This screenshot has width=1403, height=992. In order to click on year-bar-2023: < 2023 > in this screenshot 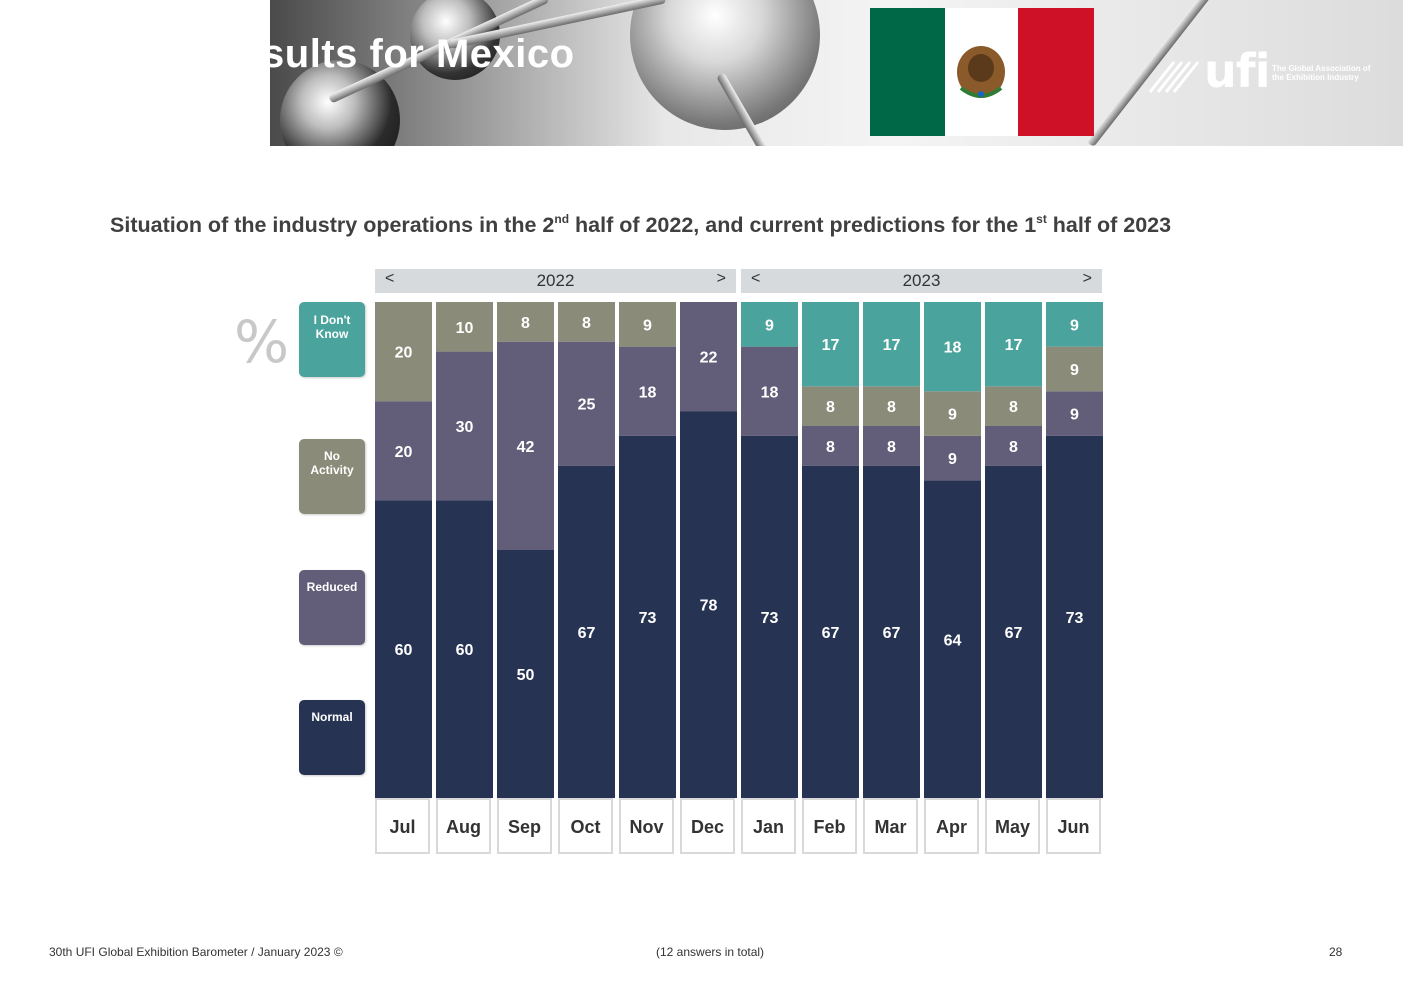, I will do `click(921, 281)`.